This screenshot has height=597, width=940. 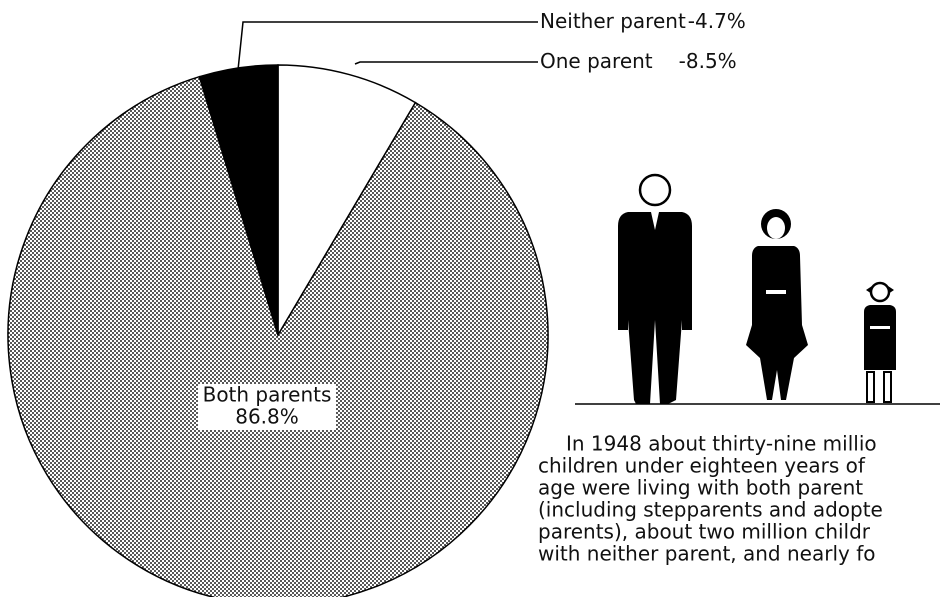 What do you see at coordinates (702, 466) in the screenshot?
I see `paragraph-line: children under eighteen years of` at bounding box center [702, 466].